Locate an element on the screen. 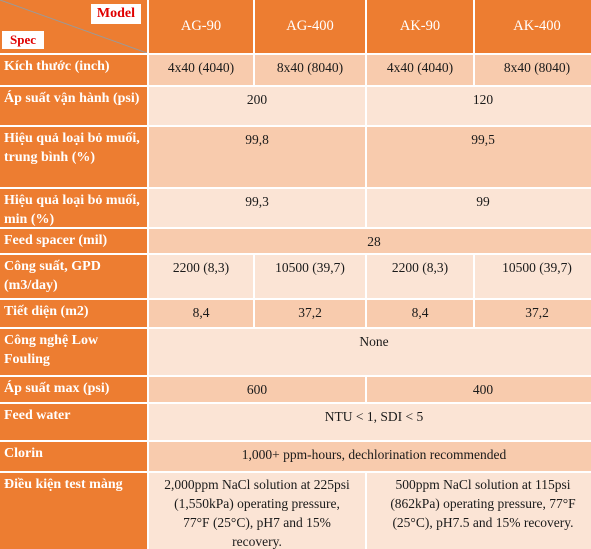 This screenshot has height=549, width=591. model-header-ag-400: AG-400 is located at coordinates (310, 26).